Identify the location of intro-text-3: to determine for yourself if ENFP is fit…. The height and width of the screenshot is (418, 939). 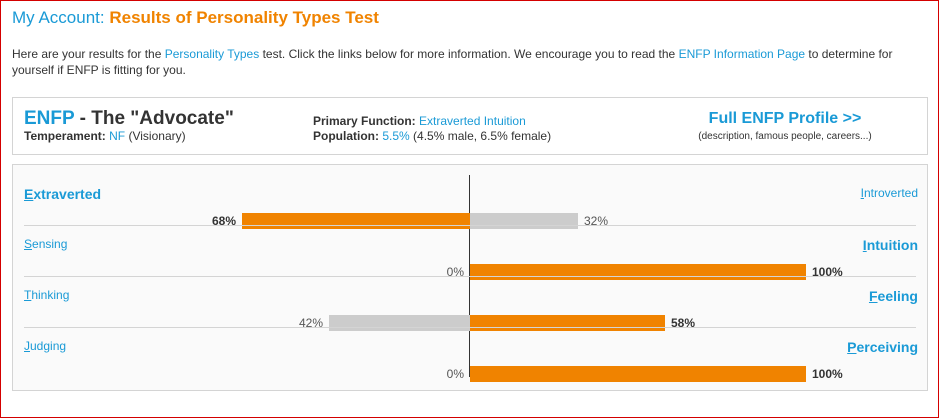
(452, 62).